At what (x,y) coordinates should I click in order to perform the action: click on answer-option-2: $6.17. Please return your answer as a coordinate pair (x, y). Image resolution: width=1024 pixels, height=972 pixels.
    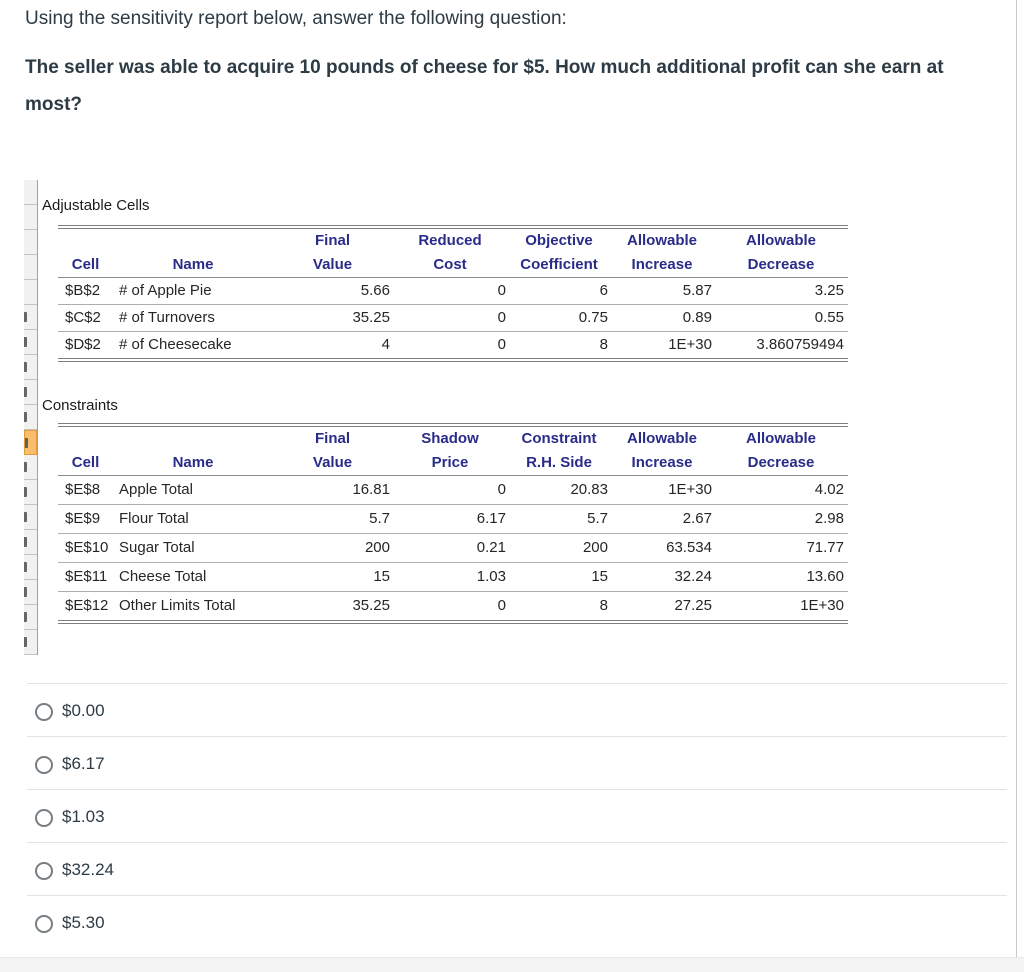
    Looking at the image, I should click on (517, 762).